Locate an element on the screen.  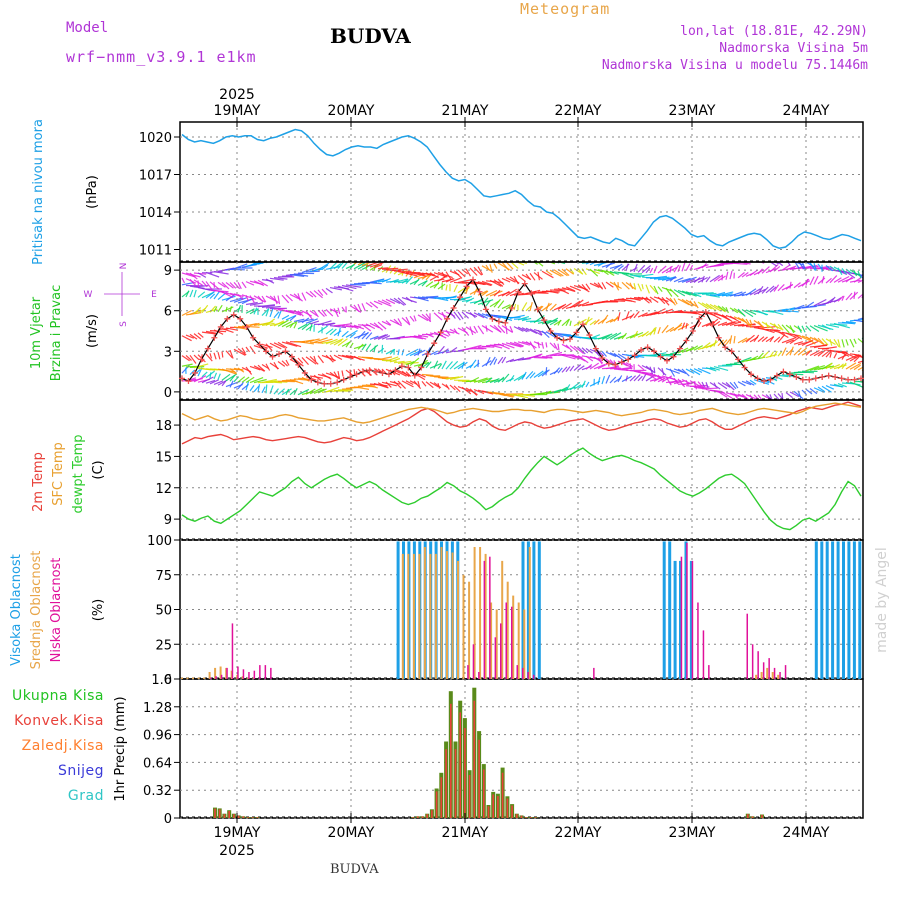
credit-watermark: made by Angel is located at coordinates (882, 600).